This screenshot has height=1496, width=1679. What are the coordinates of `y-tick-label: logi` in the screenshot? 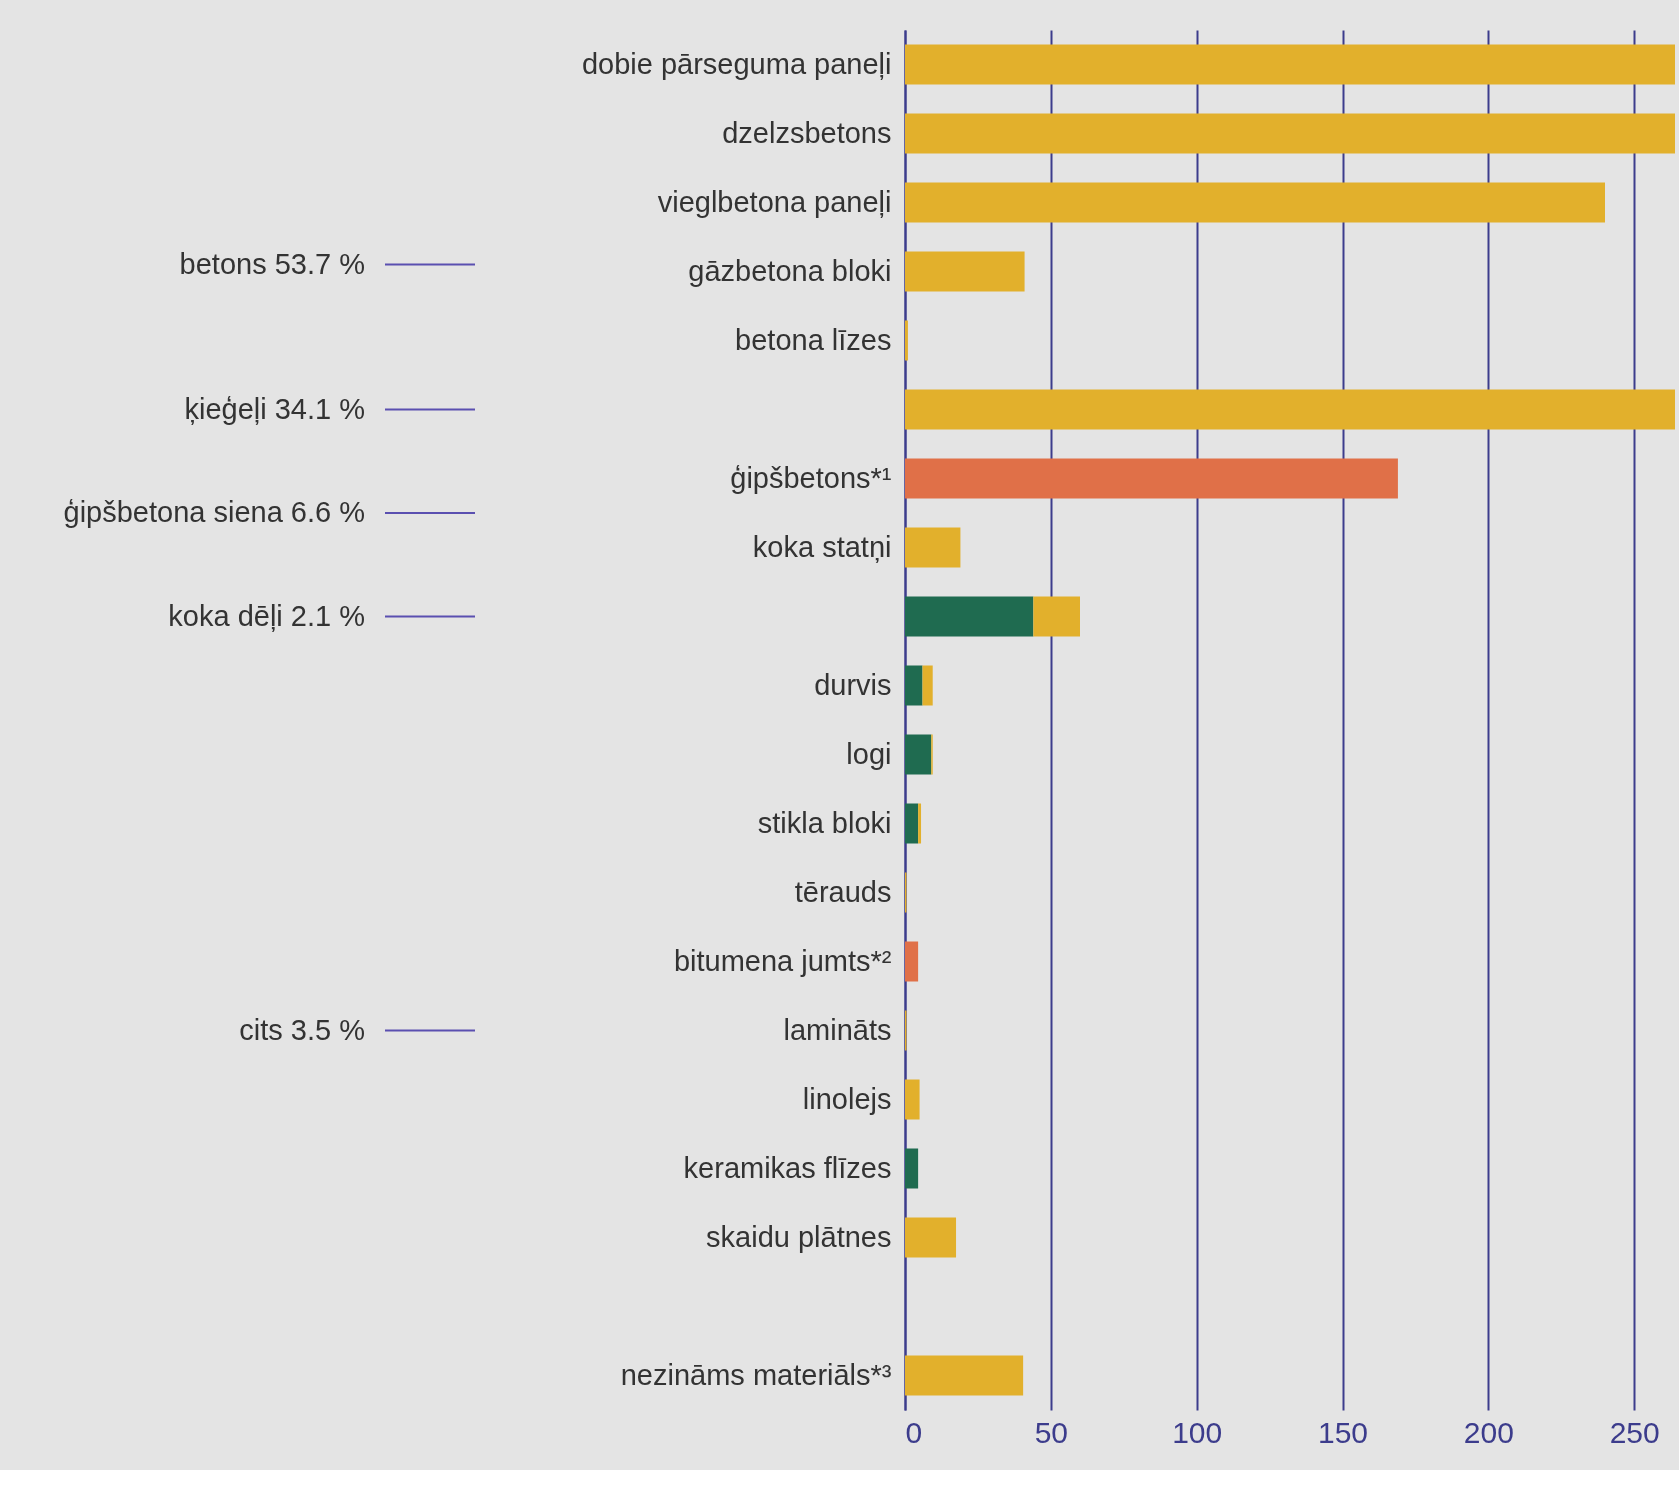 It's located at (869, 753).